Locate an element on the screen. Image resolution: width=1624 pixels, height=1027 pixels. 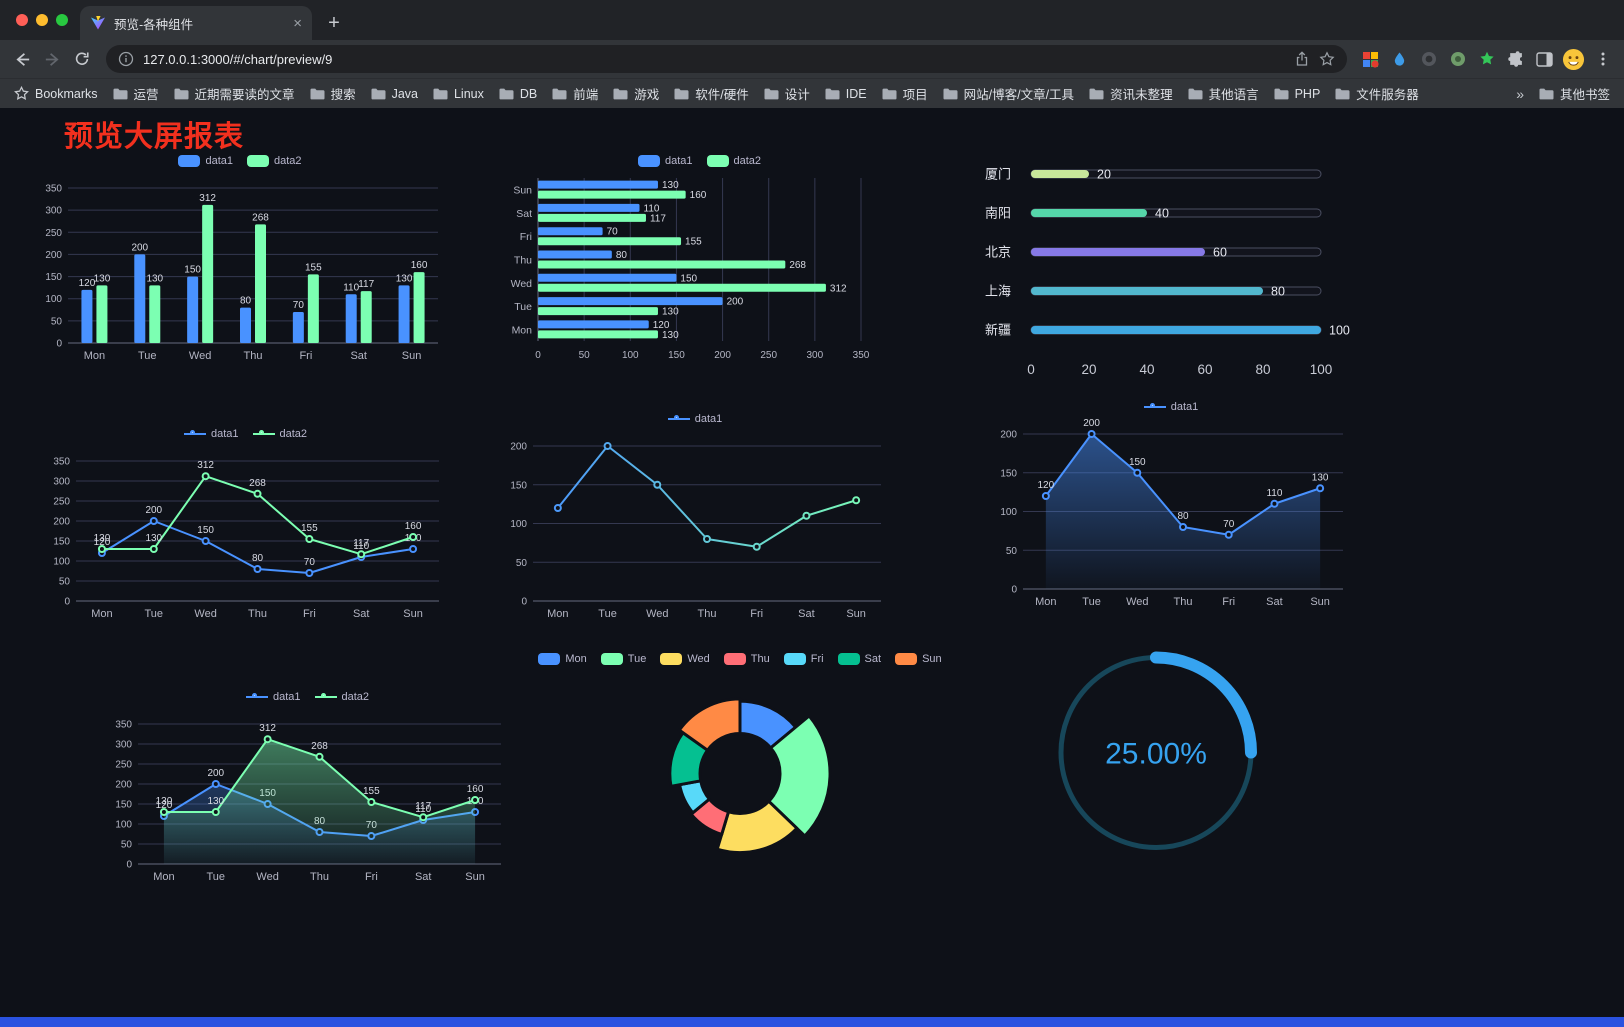
legend-item: Tue is located at coordinates (623, 659).